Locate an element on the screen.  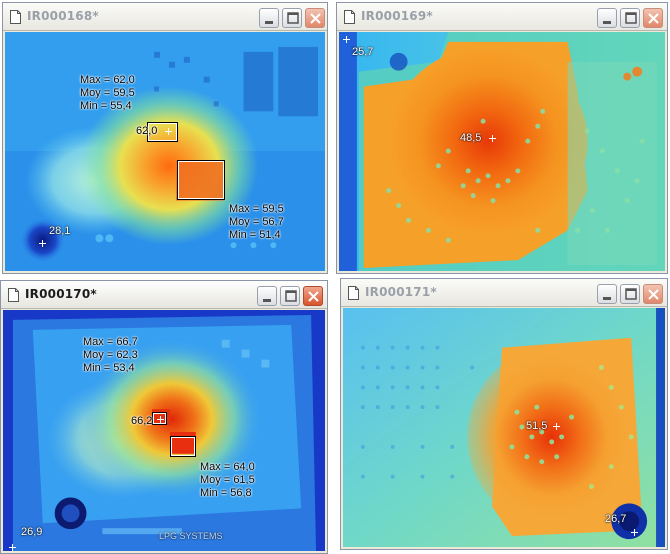
title-bar: IR000168* is located at coordinates (165, 17).